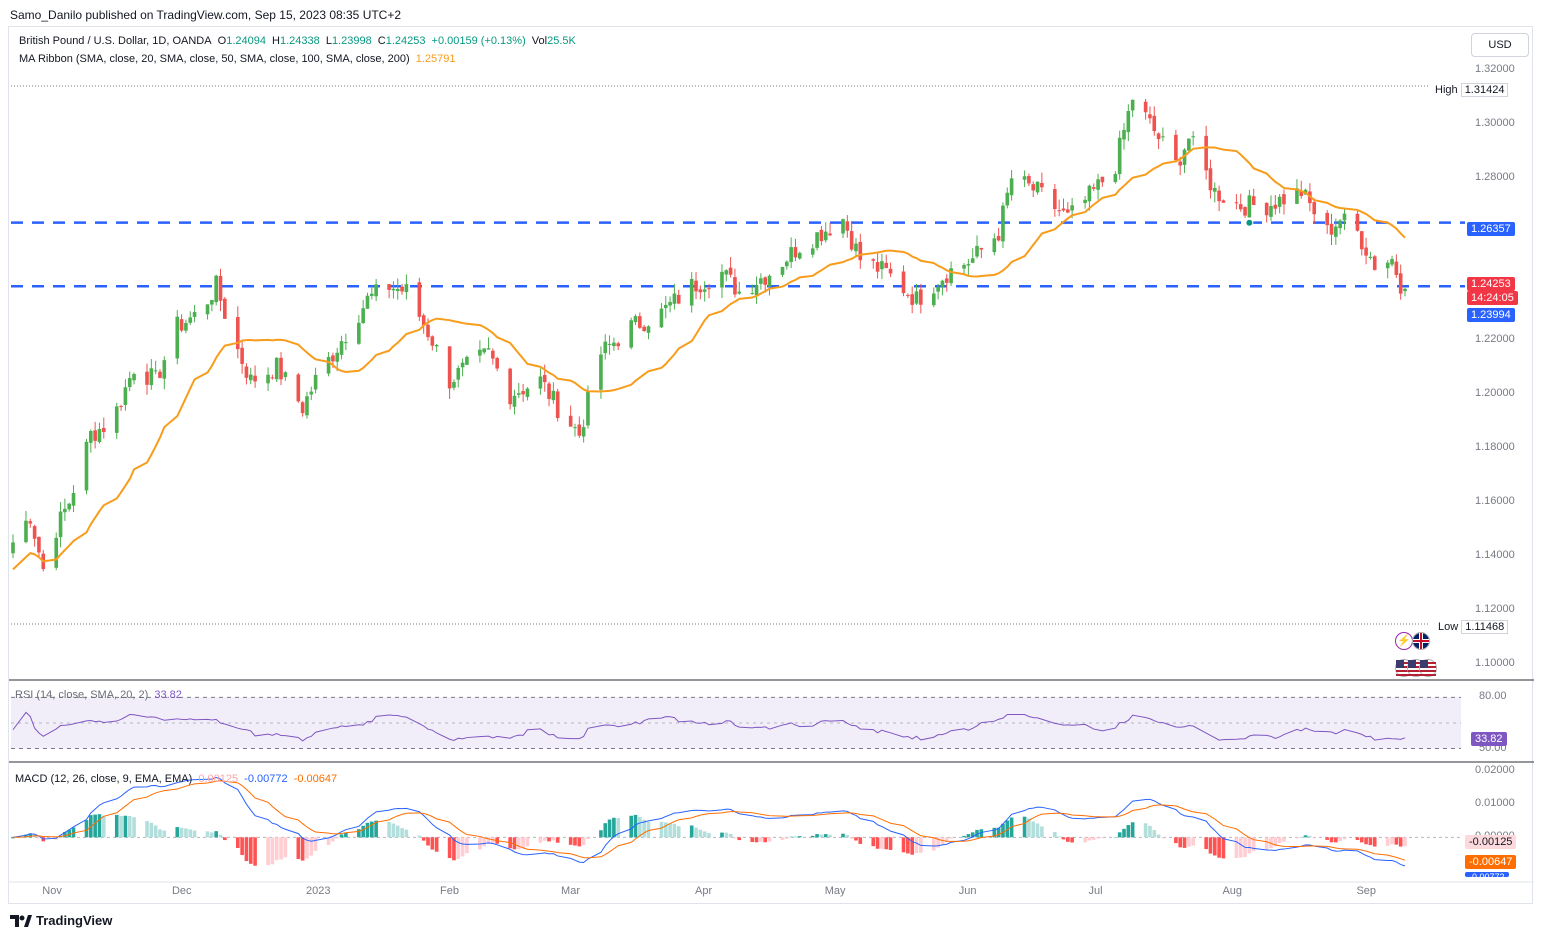  Describe the element at coordinates (115, 41) in the screenshot. I see `legend-symbol: British Pound / U.S. Dollar, 1D, OANDA` at that location.